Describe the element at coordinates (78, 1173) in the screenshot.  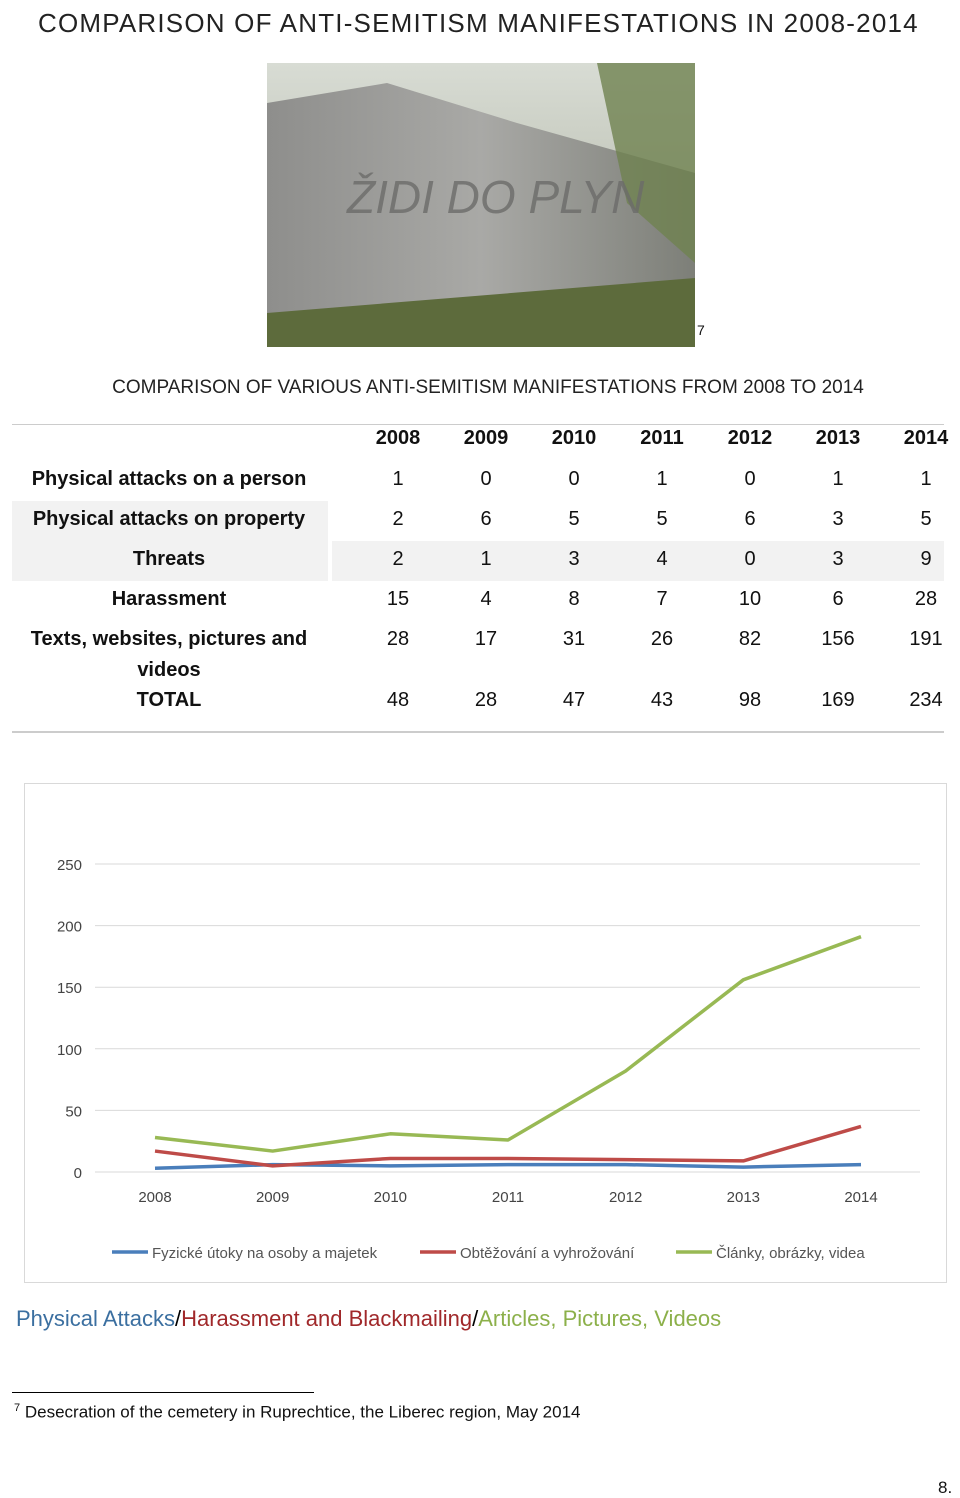
I see `y-tick-label: 0` at that location.